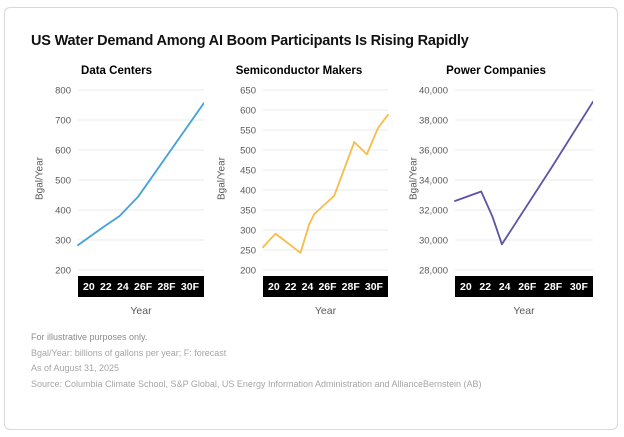 The image size is (624, 437). I want to click on chart-title: Semiconductor Makers, so click(299, 71).